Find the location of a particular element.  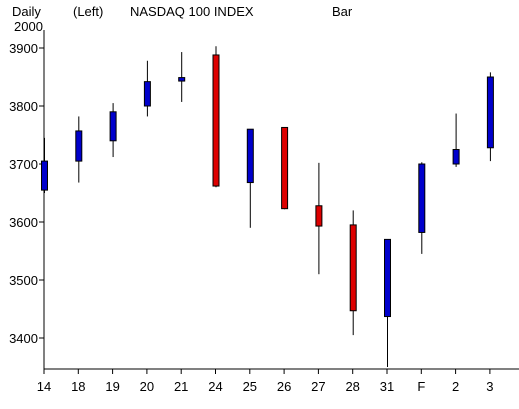

y-axis-ticks: 3400 3500 3600 3700 3800 3900 is located at coordinates (26, 193).